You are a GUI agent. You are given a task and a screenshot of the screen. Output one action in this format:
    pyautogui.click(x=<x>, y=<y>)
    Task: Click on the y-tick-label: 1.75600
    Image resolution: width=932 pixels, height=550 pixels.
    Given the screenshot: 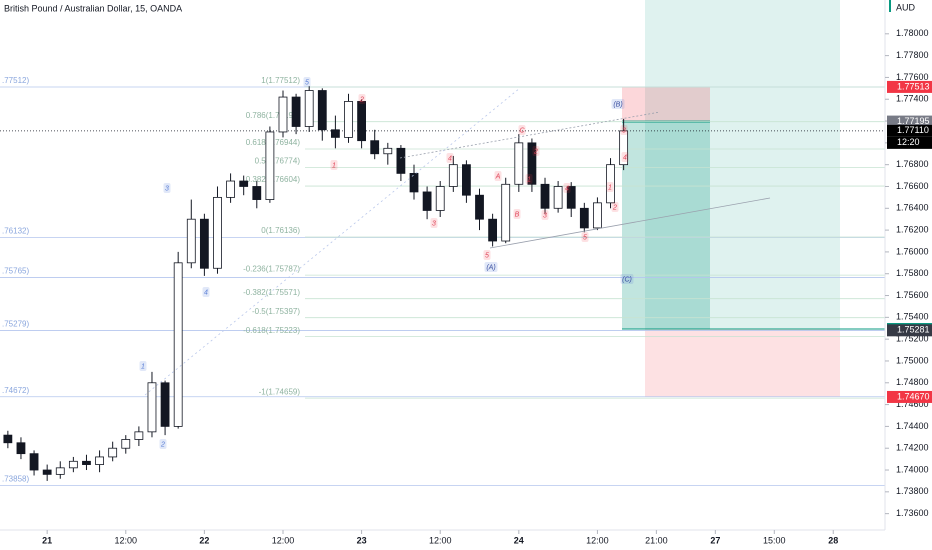 What is the action you would take?
    pyautogui.click(x=912, y=295)
    